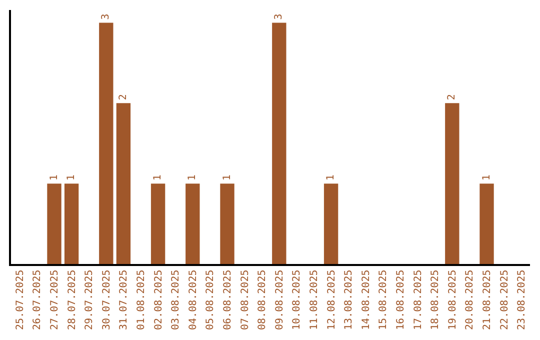 This screenshot has height=340, width=540. What do you see at coordinates (332, 300) in the screenshot?
I see `x-tick-label: 12.08.2025` at bounding box center [332, 300].